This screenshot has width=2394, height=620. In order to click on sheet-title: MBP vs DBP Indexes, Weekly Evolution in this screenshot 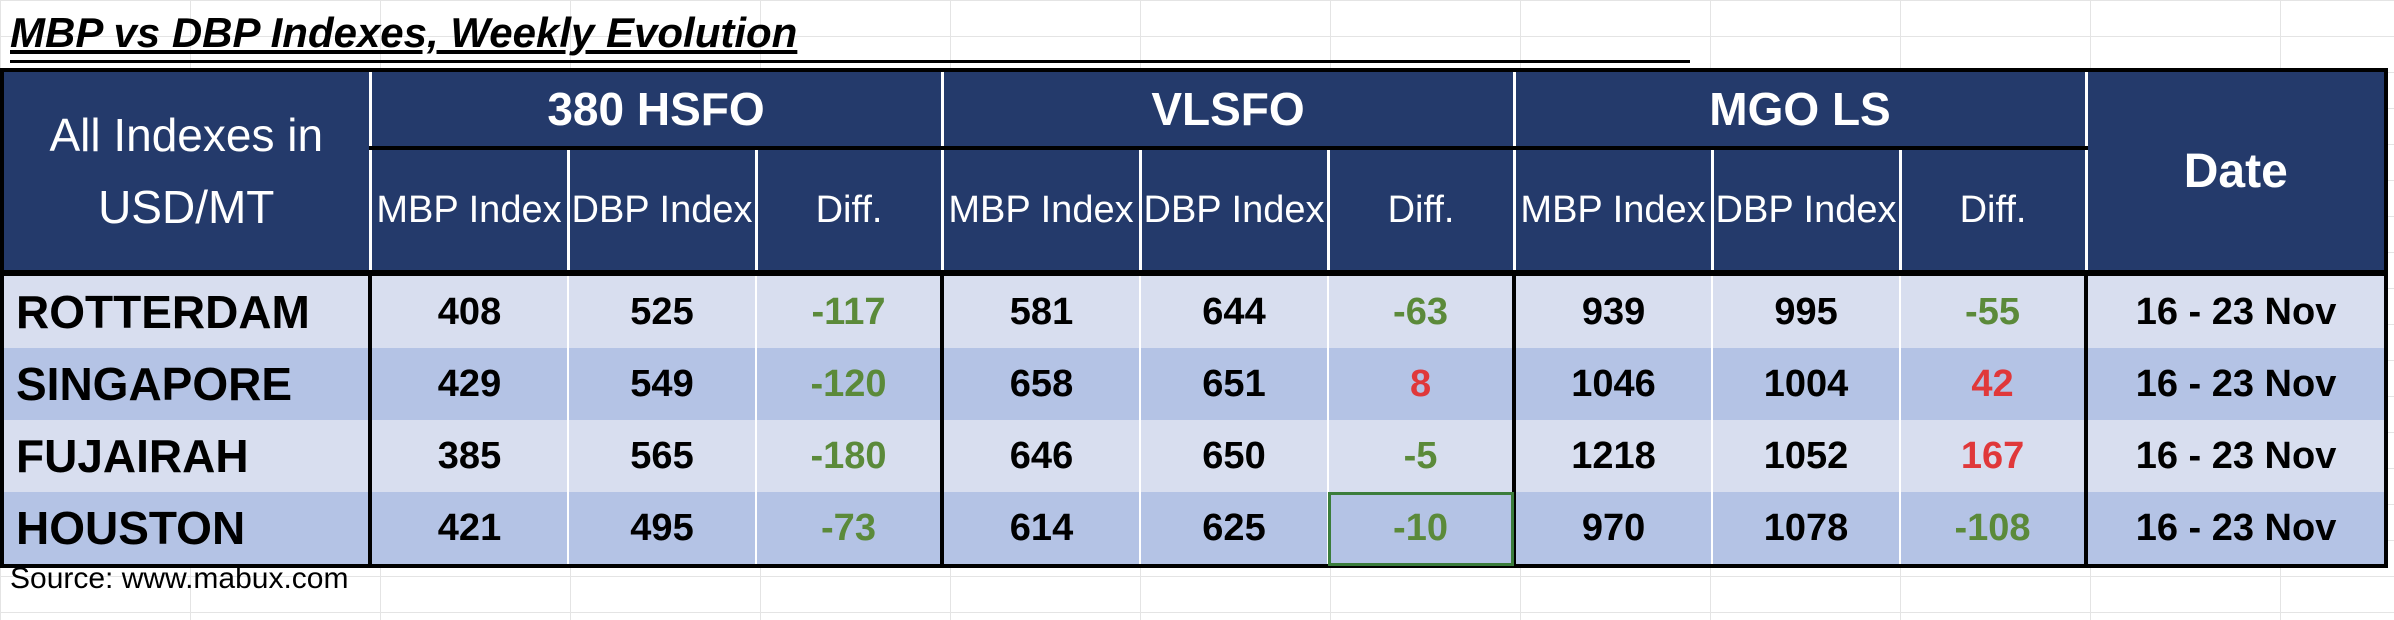, I will do `click(850, 34)`.